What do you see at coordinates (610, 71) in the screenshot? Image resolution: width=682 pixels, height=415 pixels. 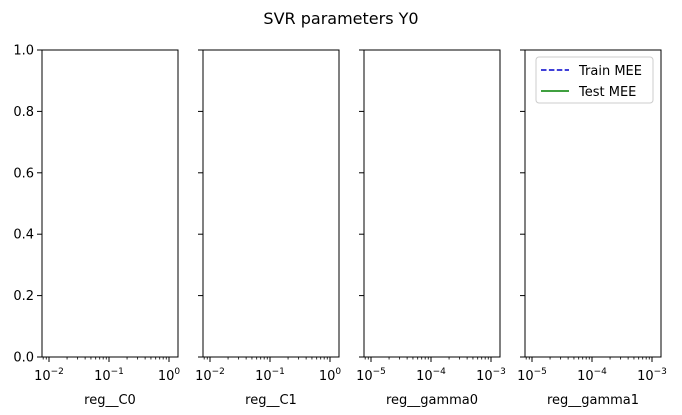 I see `legend-label-0: Train MEE` at bounding box center [610, 71].